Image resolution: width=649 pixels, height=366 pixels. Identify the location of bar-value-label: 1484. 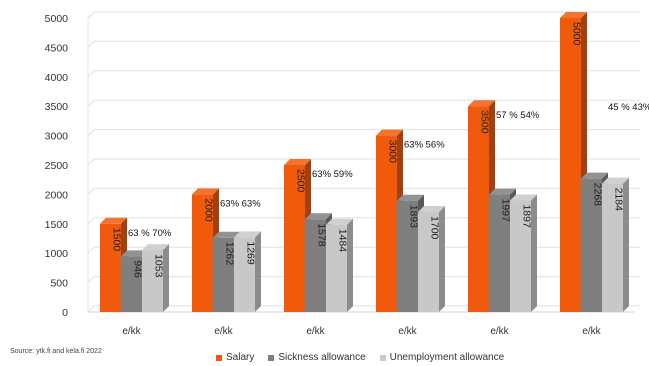
(343, 241).